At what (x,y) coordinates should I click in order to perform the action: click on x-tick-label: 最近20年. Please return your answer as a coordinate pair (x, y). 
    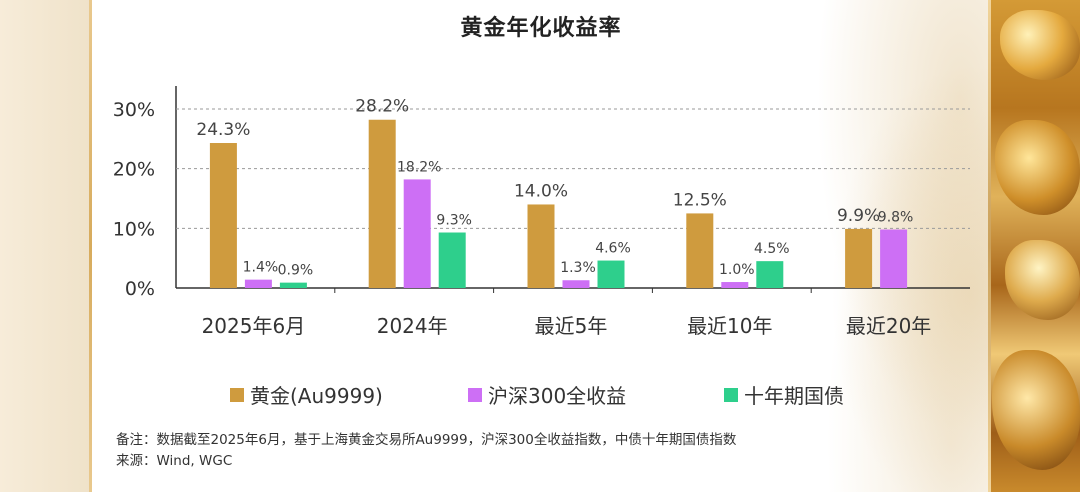
    Looking at the image, I should click on (888, 326).